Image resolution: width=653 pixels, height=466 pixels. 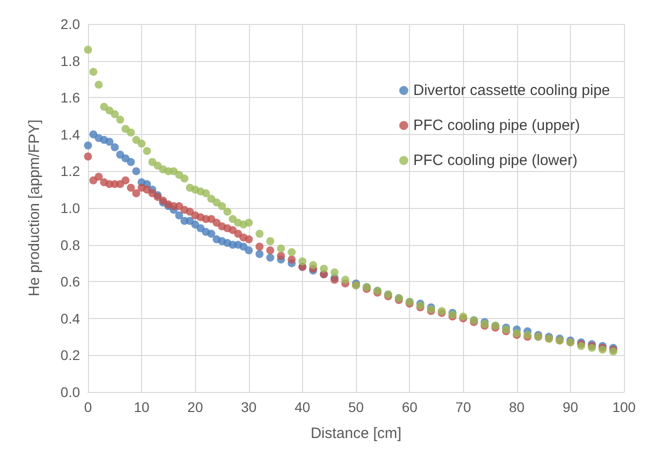 I want to click on legend-label: PFC cooling pipe (upper), so click(x=496, y=125).